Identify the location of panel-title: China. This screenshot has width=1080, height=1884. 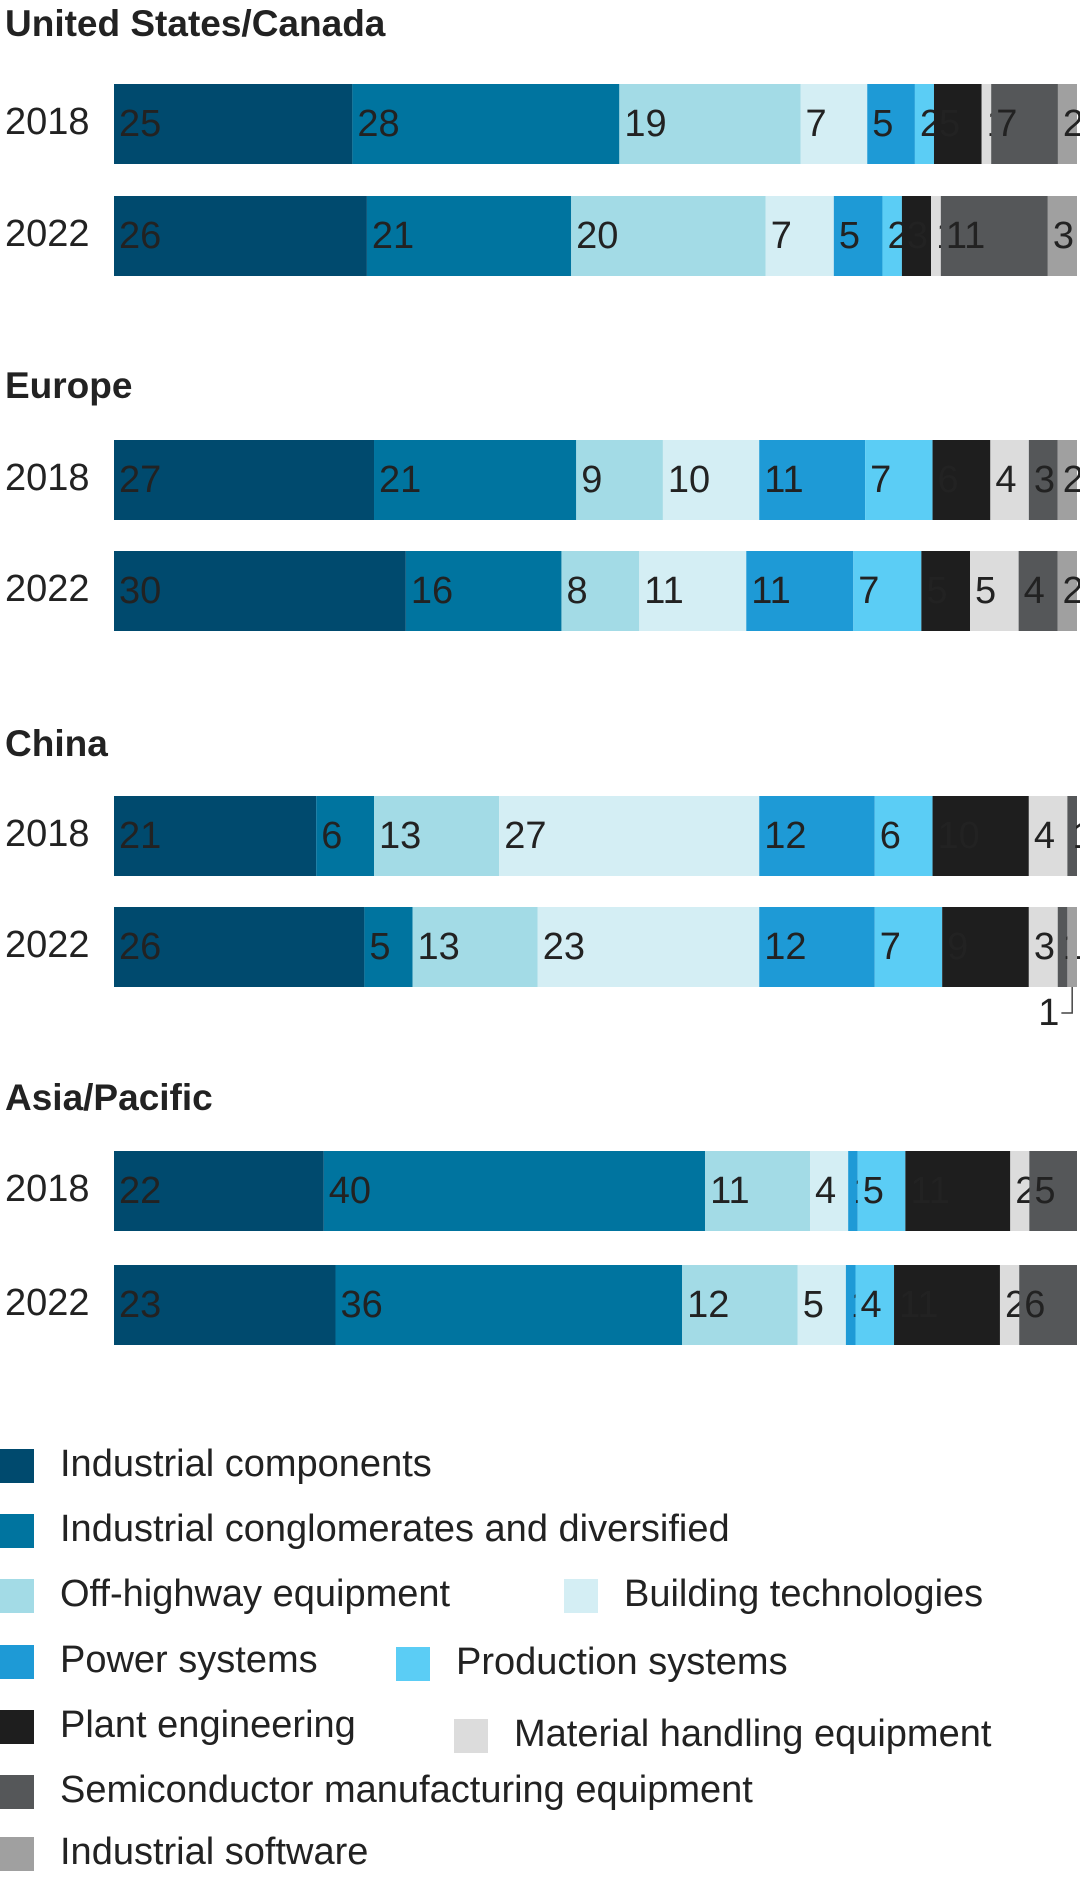
(56, 743).